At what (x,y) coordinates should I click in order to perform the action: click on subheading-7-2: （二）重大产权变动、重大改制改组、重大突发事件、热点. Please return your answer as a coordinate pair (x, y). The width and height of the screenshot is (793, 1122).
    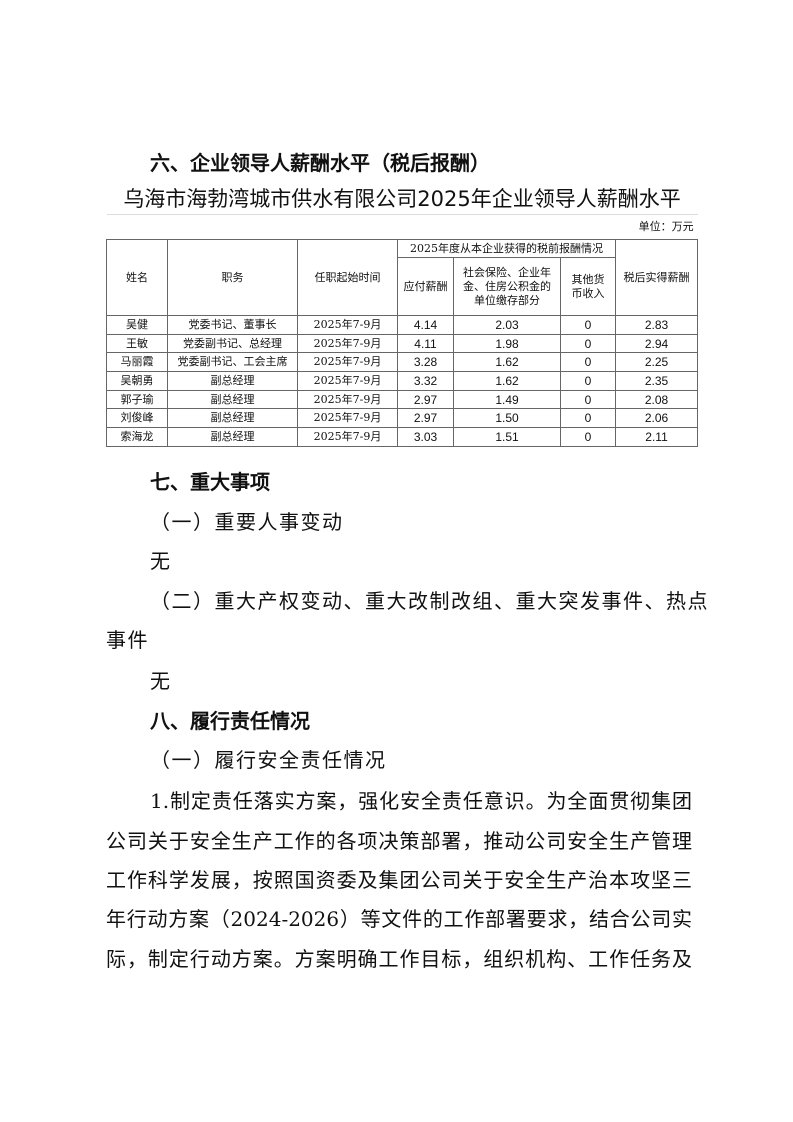
    Looking at the image, I should click on (429, 601).